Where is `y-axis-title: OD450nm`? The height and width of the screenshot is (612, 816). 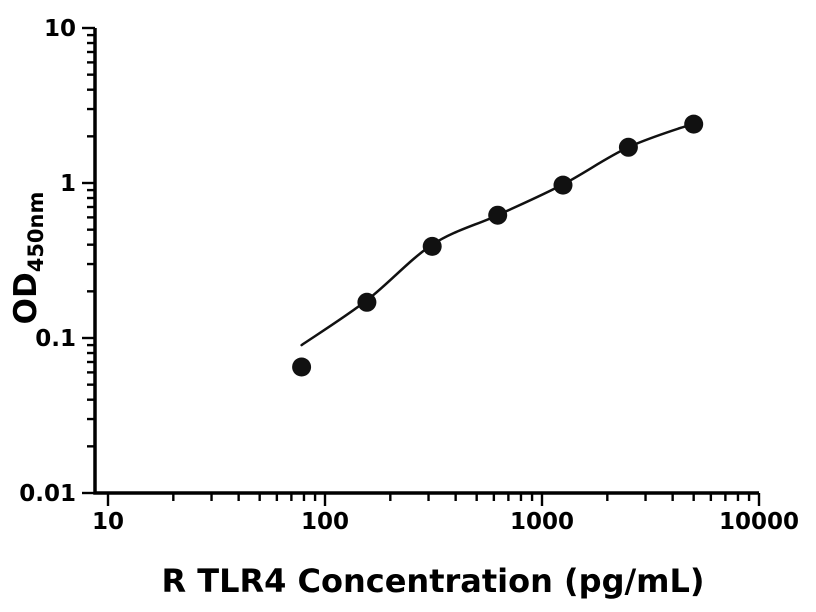
y-axis-title: OD450nm is located at coordinates (28, 258).